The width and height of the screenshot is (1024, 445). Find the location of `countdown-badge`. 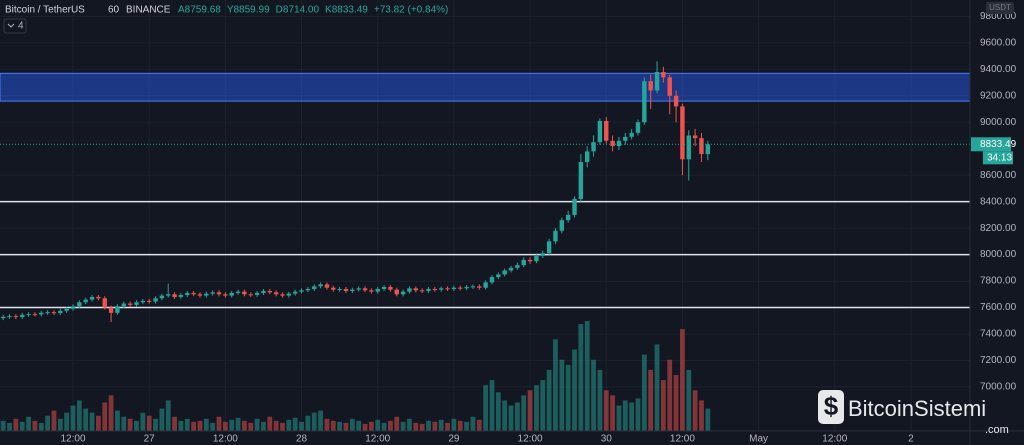

countdown-badge is located at coordinates (998, 158).